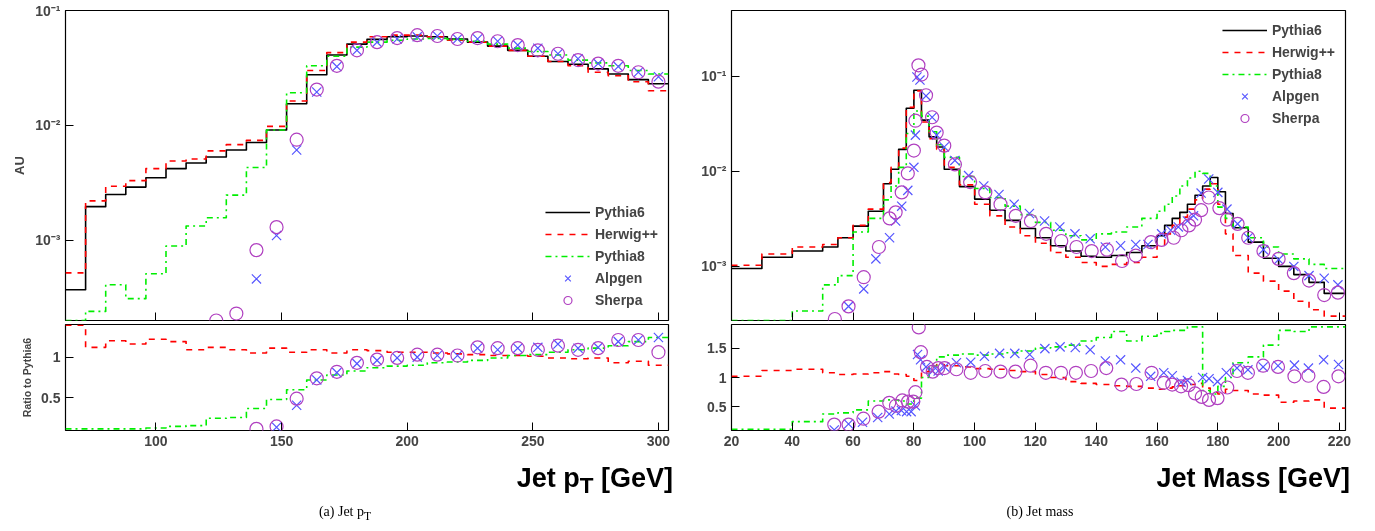 Image resolution: width=1375 pixels, height=531 pixels. I want to click on x-tick-label: 180, so click(1218, 440).